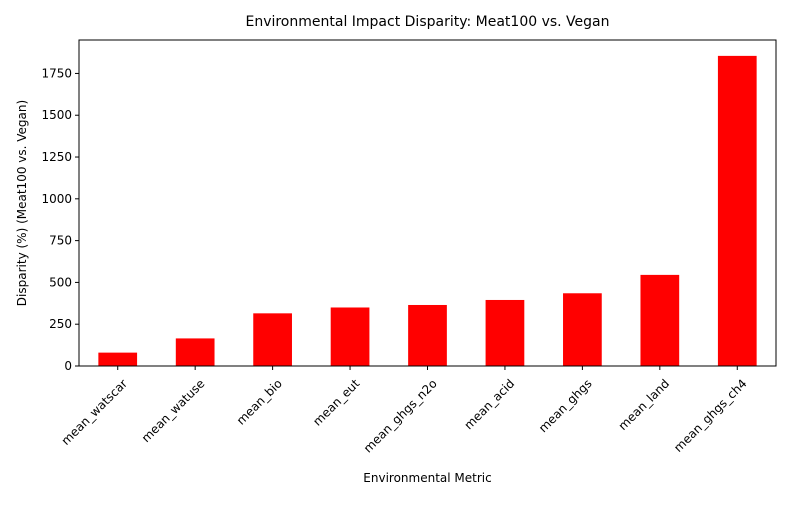  What do you see at coordinates (56, 199) in the screenshot?
I see `y-tick-label: 1000` at bounding box center [56, 199].